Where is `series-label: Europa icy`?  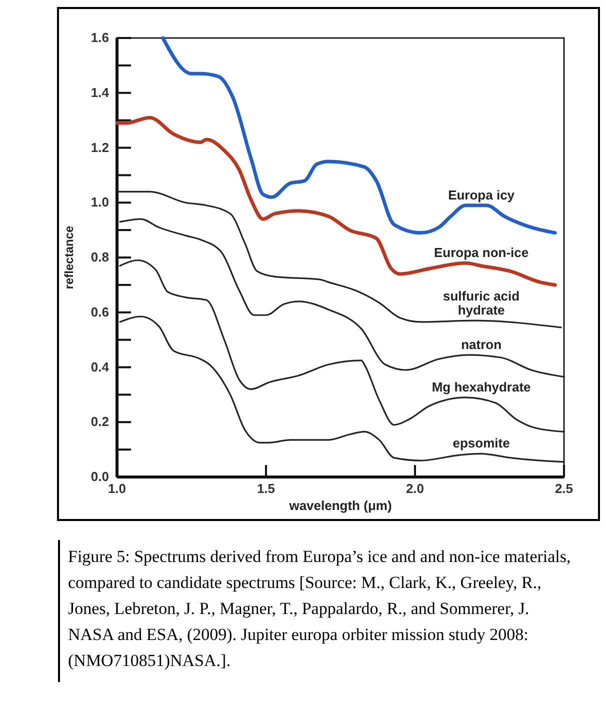
series-label: Europa icy is located at coordinates (482, 194).